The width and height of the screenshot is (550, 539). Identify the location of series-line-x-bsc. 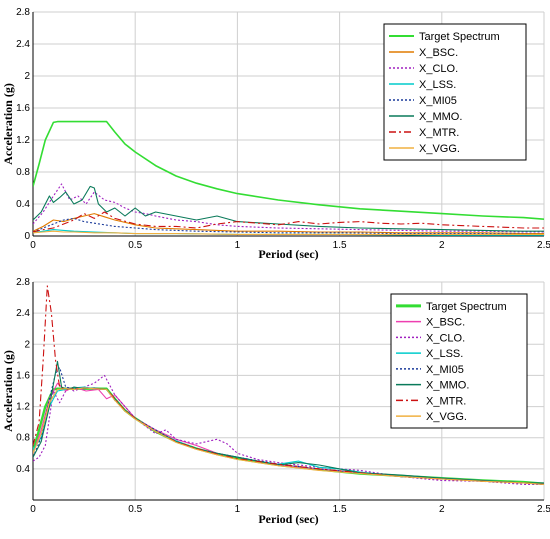
(288, 224).